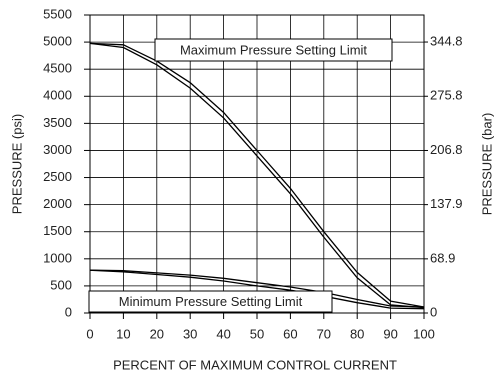 The image size is (499, 376). I want to click on y-tick-label: 3500, so click(57, 122).